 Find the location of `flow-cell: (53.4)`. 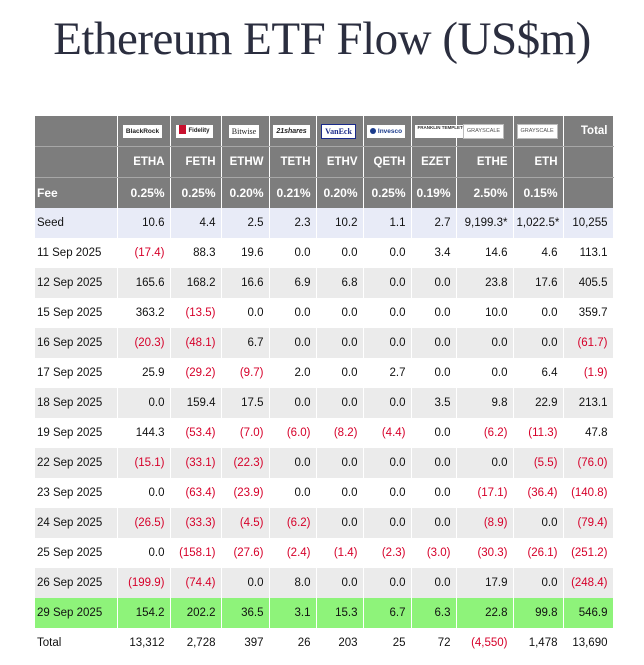

flow-cell: (53.4) is located at coordinates (196, 433).